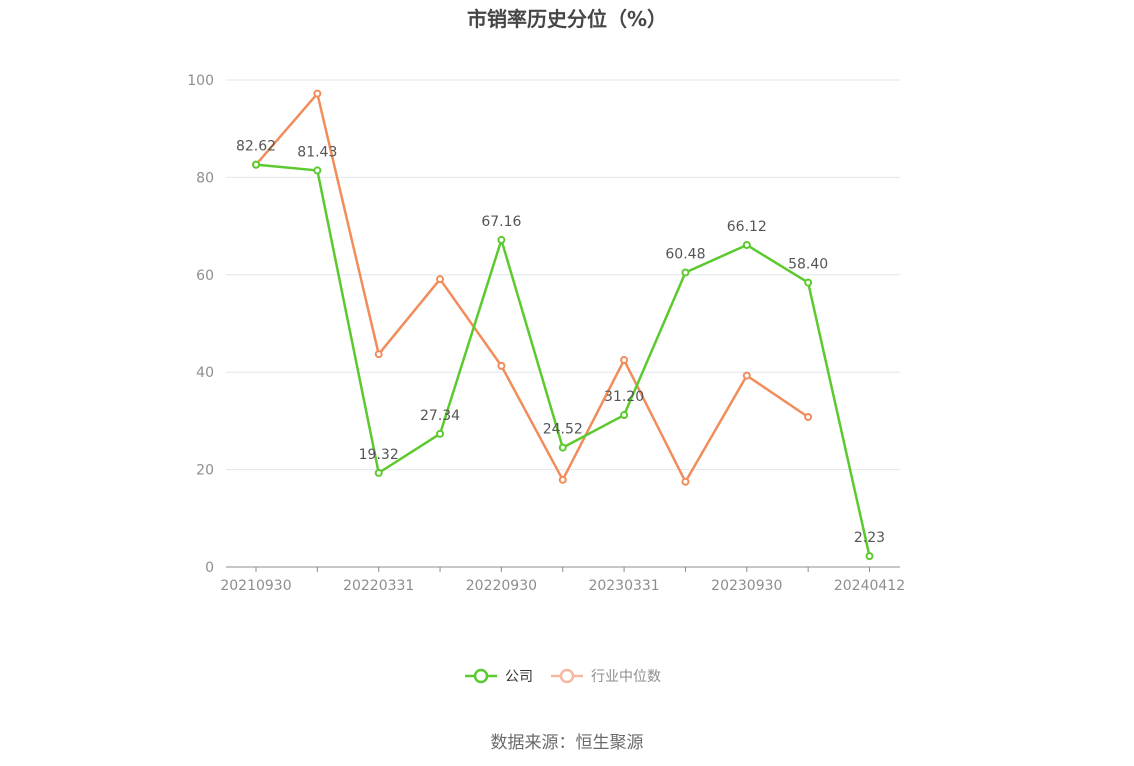  I want to click on chart-title: 市销率历史分位（%）, so click(567, 19).